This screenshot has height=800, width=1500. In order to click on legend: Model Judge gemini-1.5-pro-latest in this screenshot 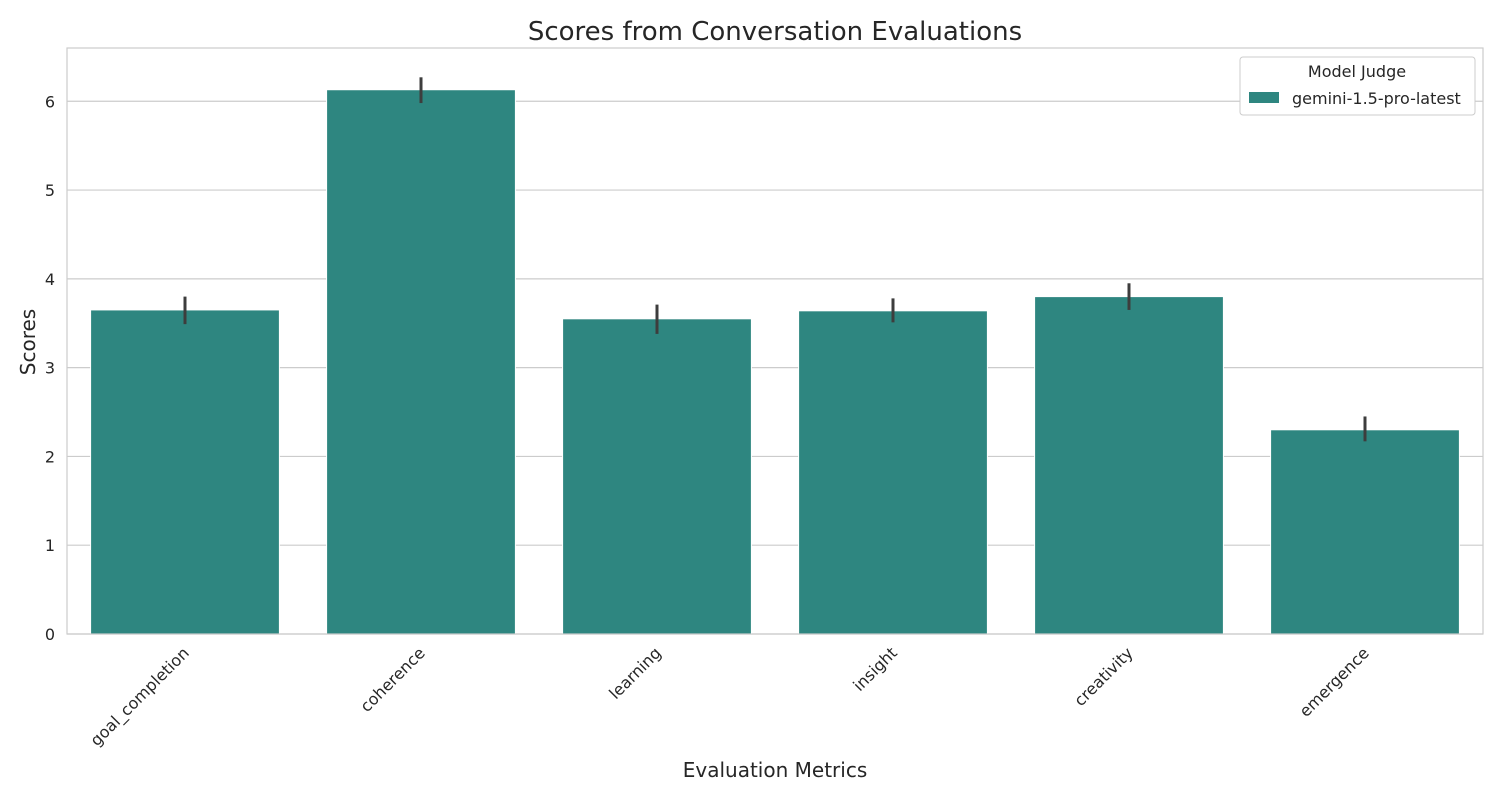, I will do `click(1357, 86)`.